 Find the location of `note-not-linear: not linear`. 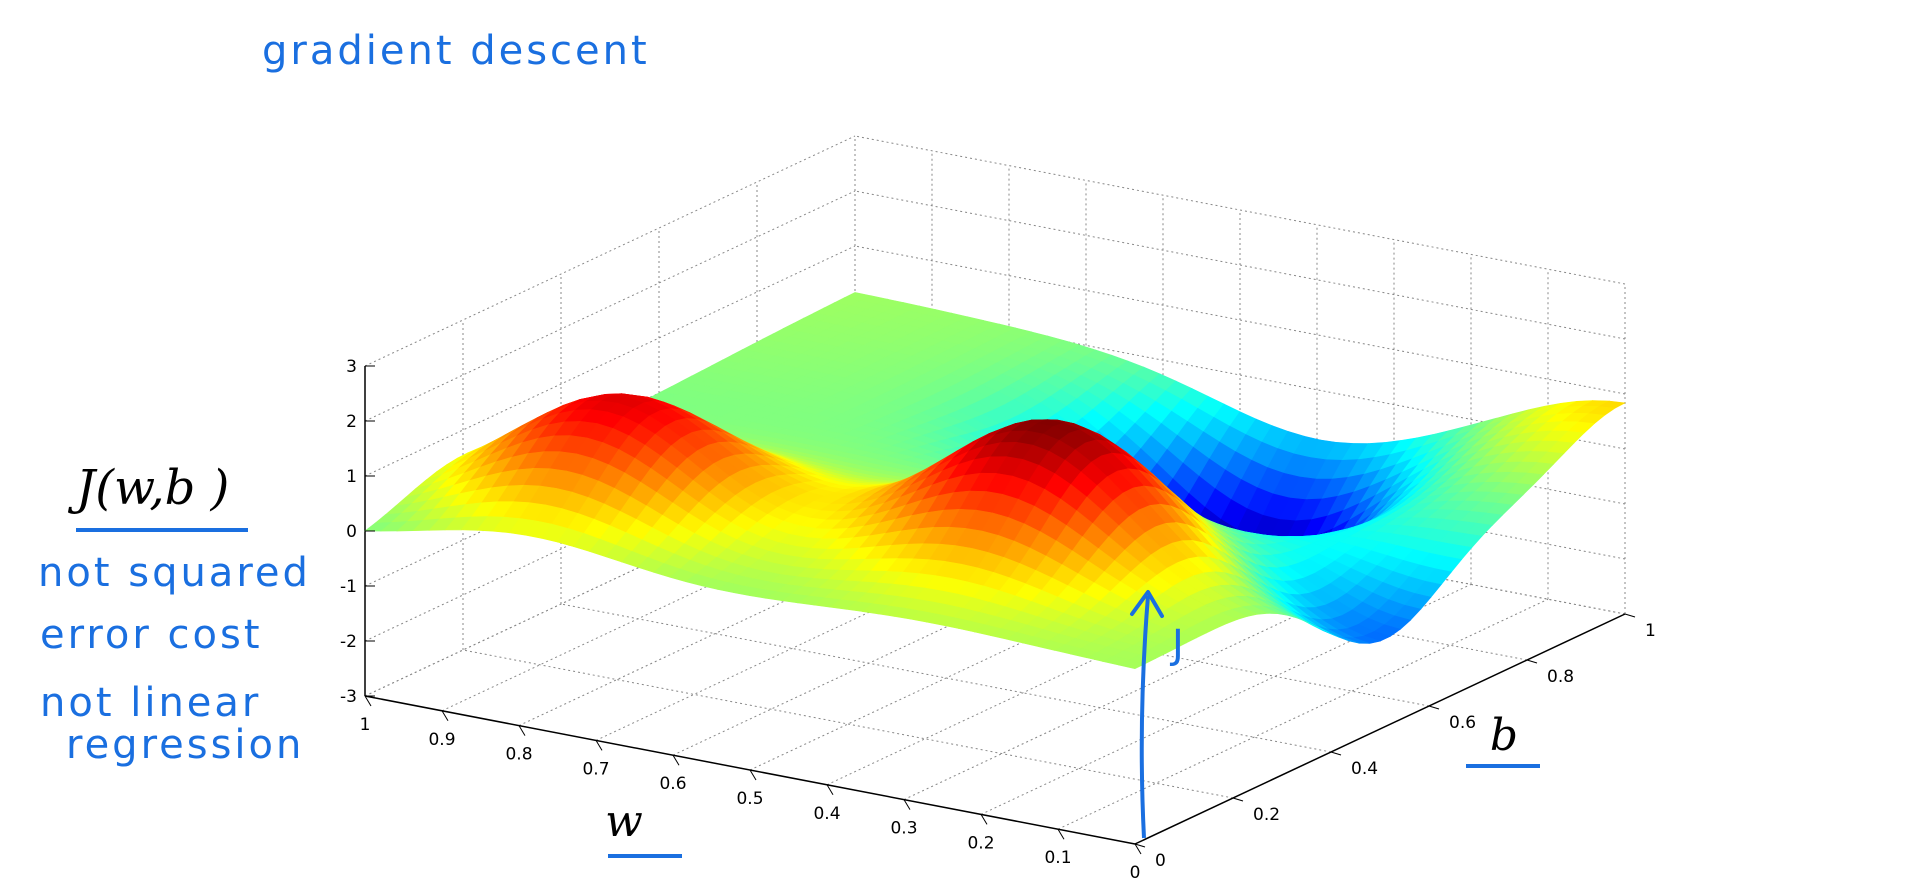

note-not-linear: not linear is located at coordinates (150, 703).